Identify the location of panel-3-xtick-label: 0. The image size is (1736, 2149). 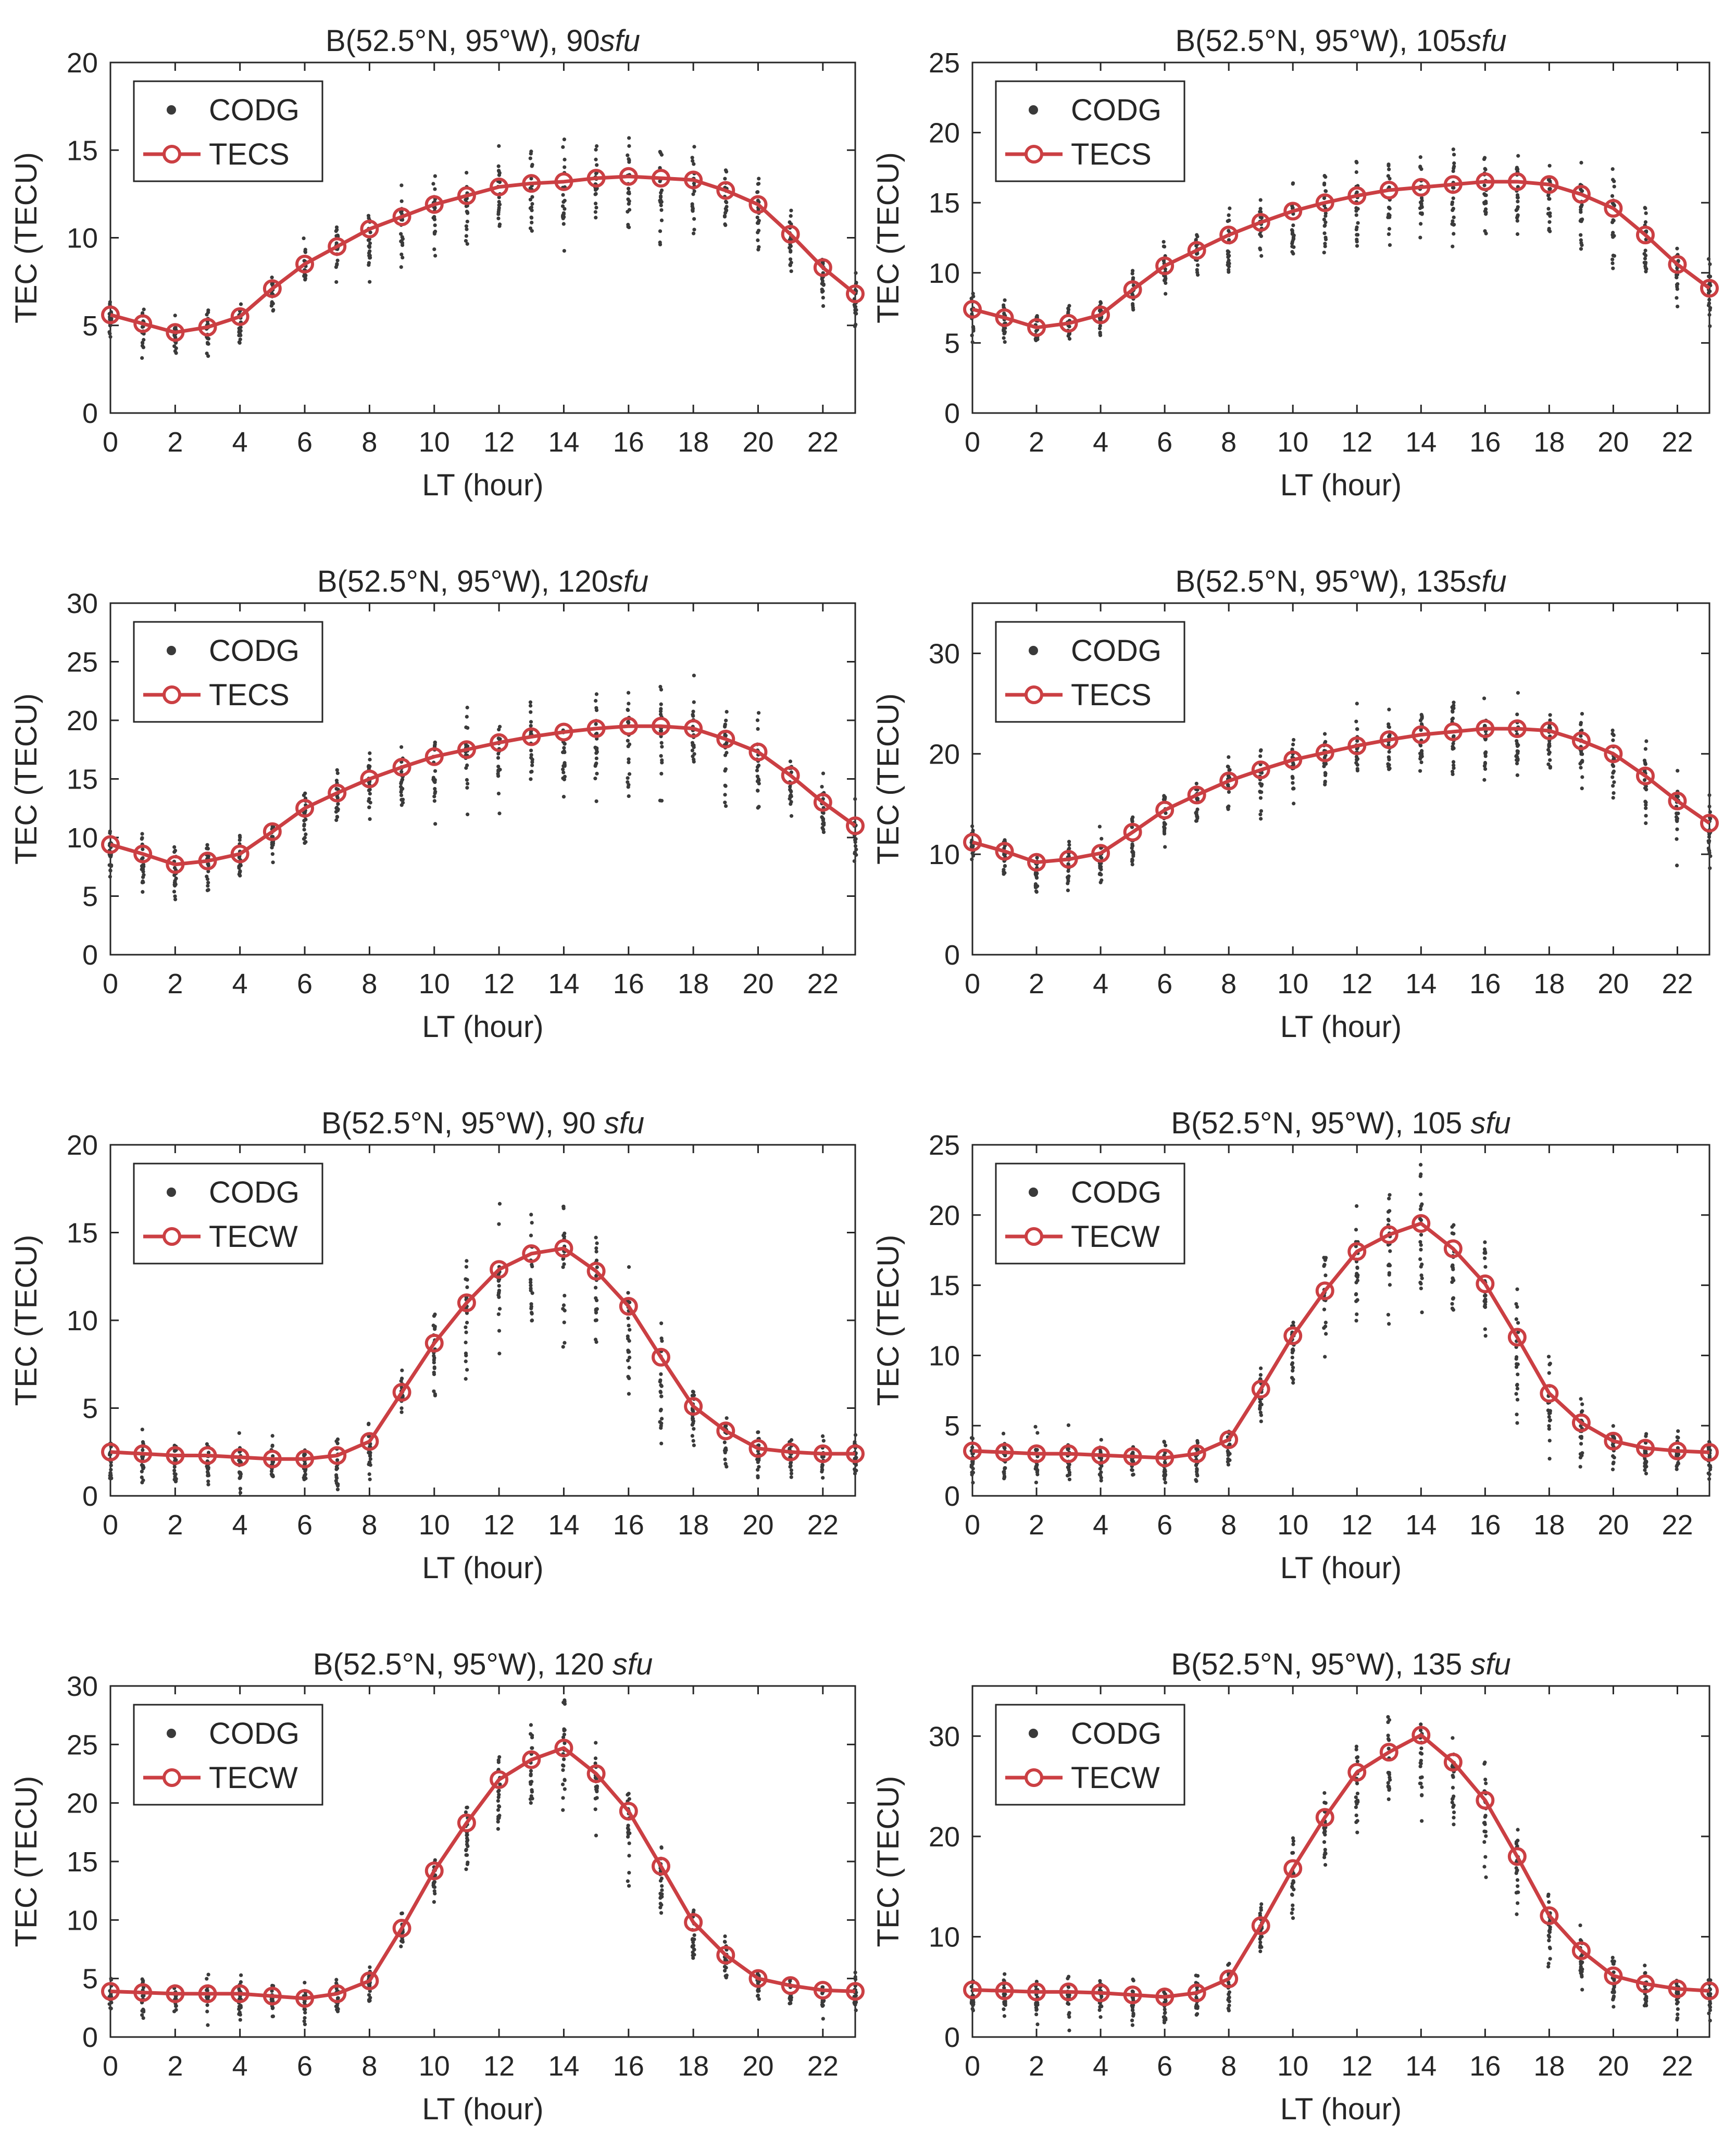
(111, 983).